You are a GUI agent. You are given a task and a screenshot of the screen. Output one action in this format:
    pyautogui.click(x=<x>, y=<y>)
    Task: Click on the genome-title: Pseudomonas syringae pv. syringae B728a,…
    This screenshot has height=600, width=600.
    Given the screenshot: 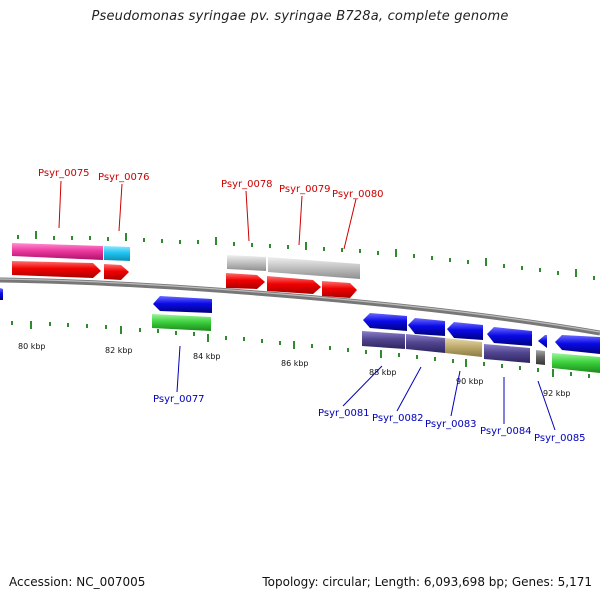 What is the action you would take?
    pyautogui.click(x=300, y=16)
    